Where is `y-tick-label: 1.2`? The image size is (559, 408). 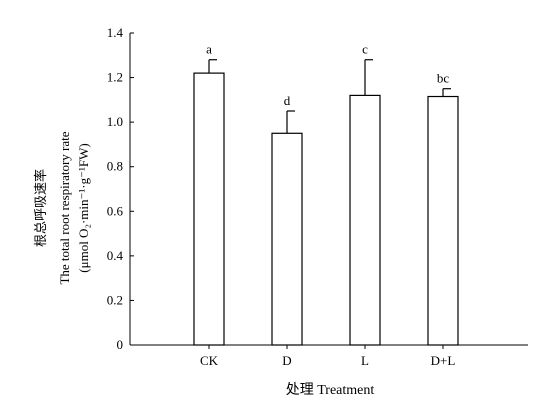
y-tick-label: 1.2 is located at coordinates (115, 77).